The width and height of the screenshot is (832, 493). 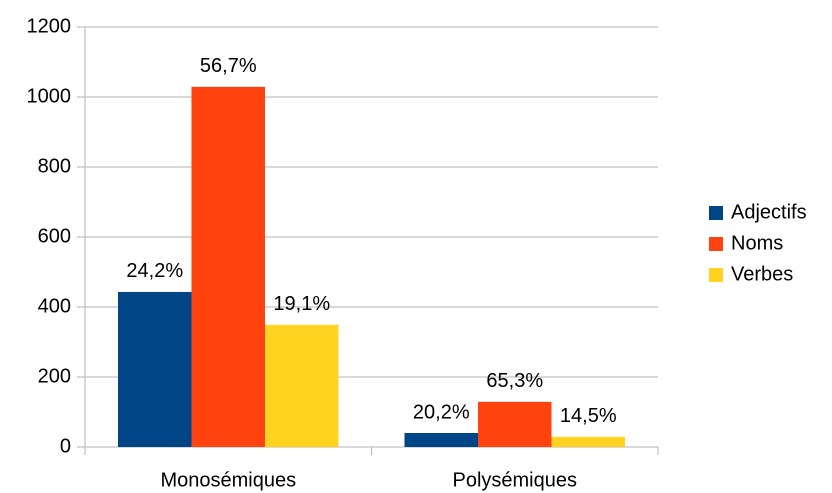 I want to click on y-tick-label: 1000, so click(x=49, y=96).